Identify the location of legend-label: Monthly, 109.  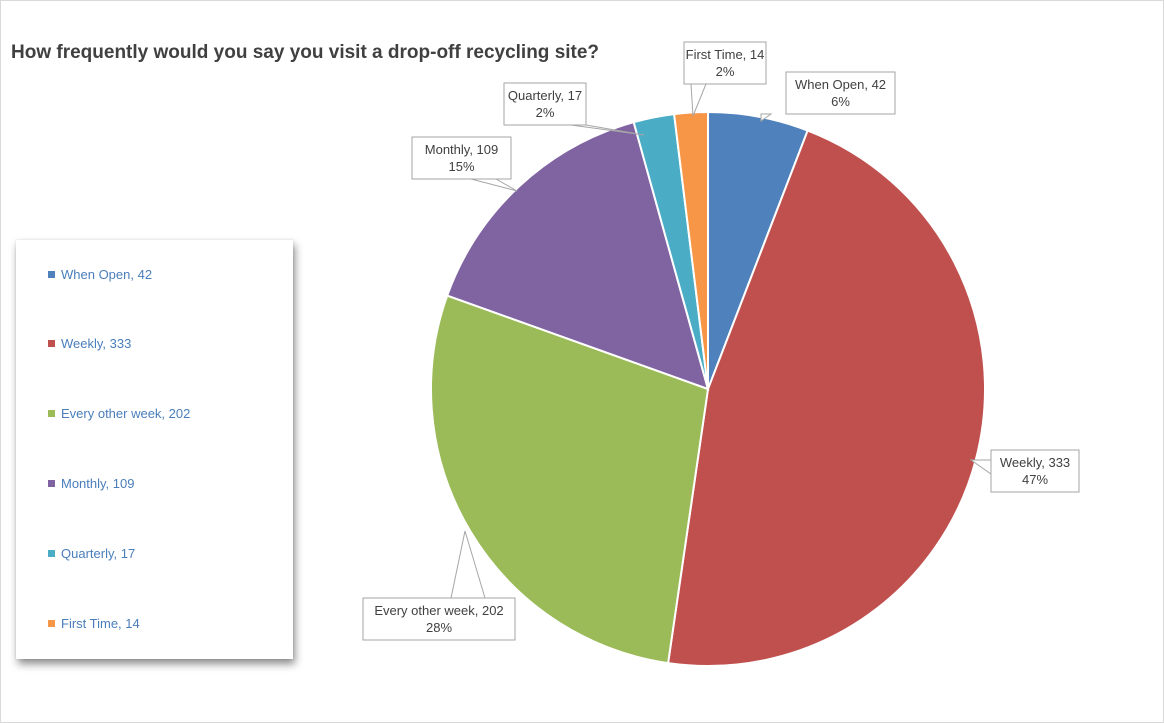
(98, 483).